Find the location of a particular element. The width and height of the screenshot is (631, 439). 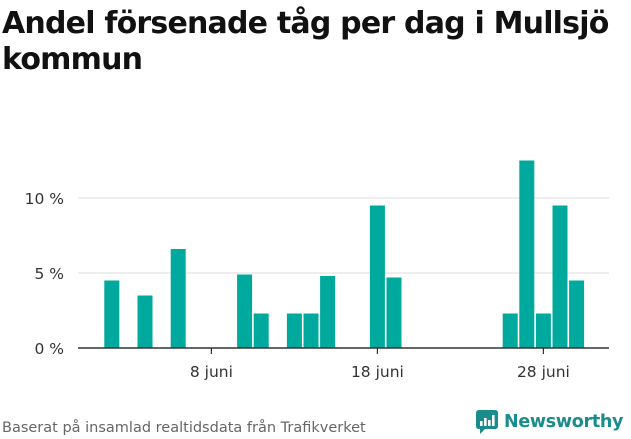

newsworthy-logo: Newsworthy is located at coordinates (549, 422).